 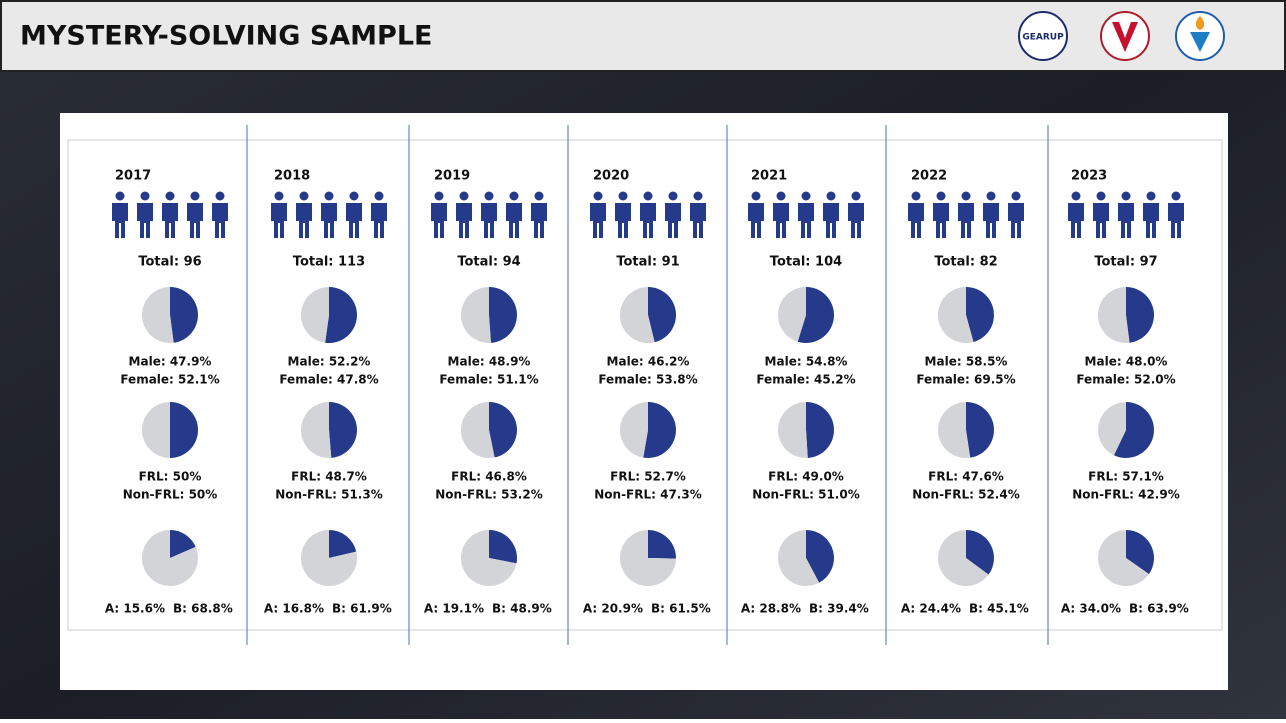 What do you see at coordinates (169, 262) in the screenshot?
I see `total-label: Total: 96` at bounding box center [169, 262].